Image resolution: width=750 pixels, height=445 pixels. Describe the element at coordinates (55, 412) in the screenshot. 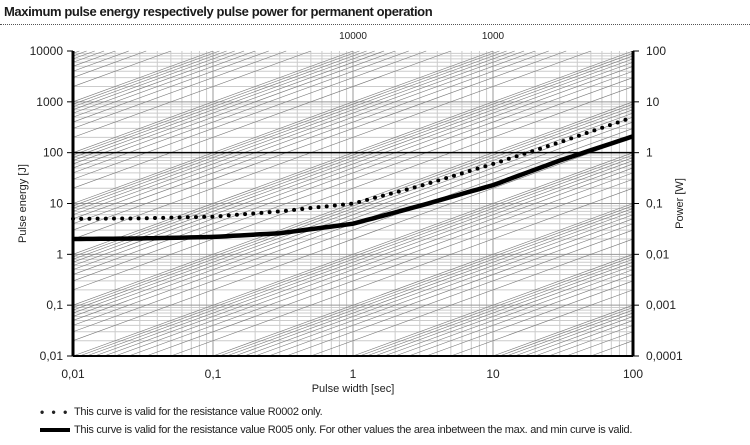

I see `legend-dotted-marker: • • •` at that location.